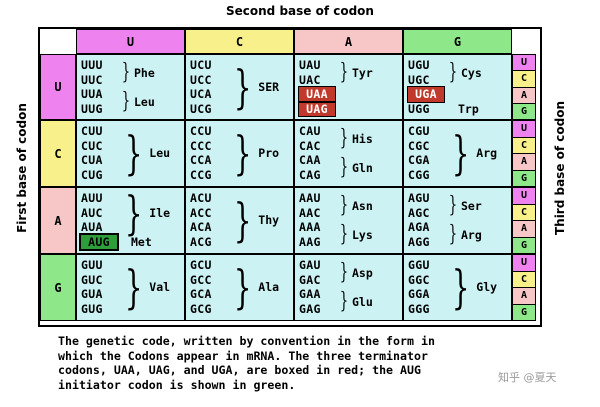 The image size is (600, 407). I want to click on codon-cell: CGU CGC CGA CGG} Arg, so click(457, 153).